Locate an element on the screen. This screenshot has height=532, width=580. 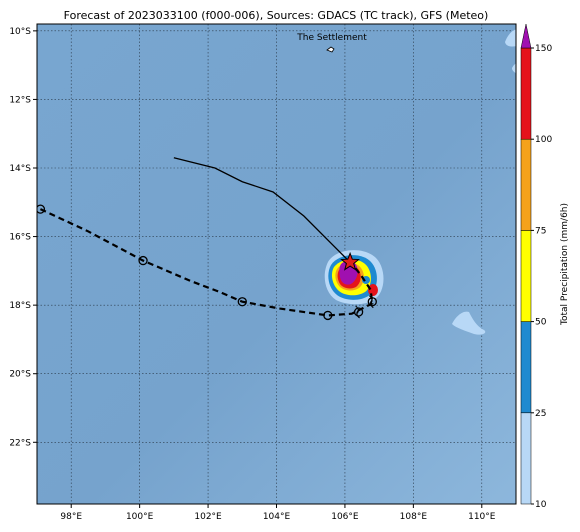
y-tick-label: 10°S is located at coordinates (20, 32).